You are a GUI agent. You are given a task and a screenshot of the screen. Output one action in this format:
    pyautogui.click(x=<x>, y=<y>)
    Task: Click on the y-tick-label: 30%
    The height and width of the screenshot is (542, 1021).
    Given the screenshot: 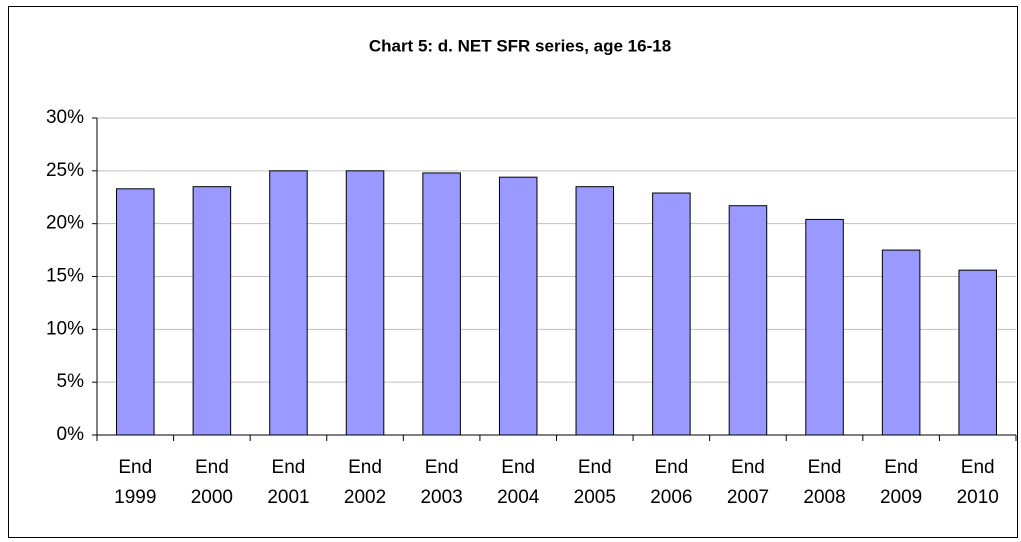 What is the action you would take?
    pyautogui.click(x=65, y=117)
    